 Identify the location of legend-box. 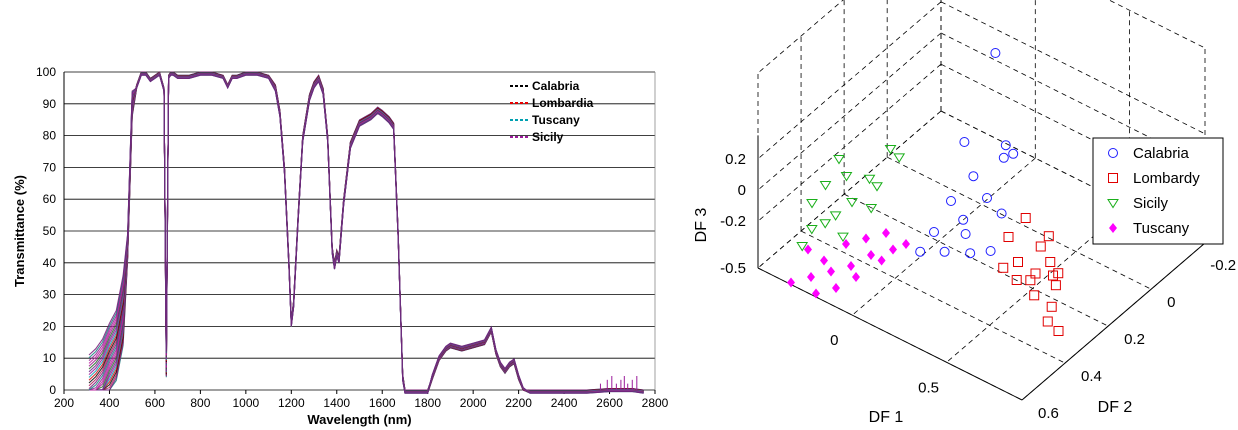
(1158, 191).